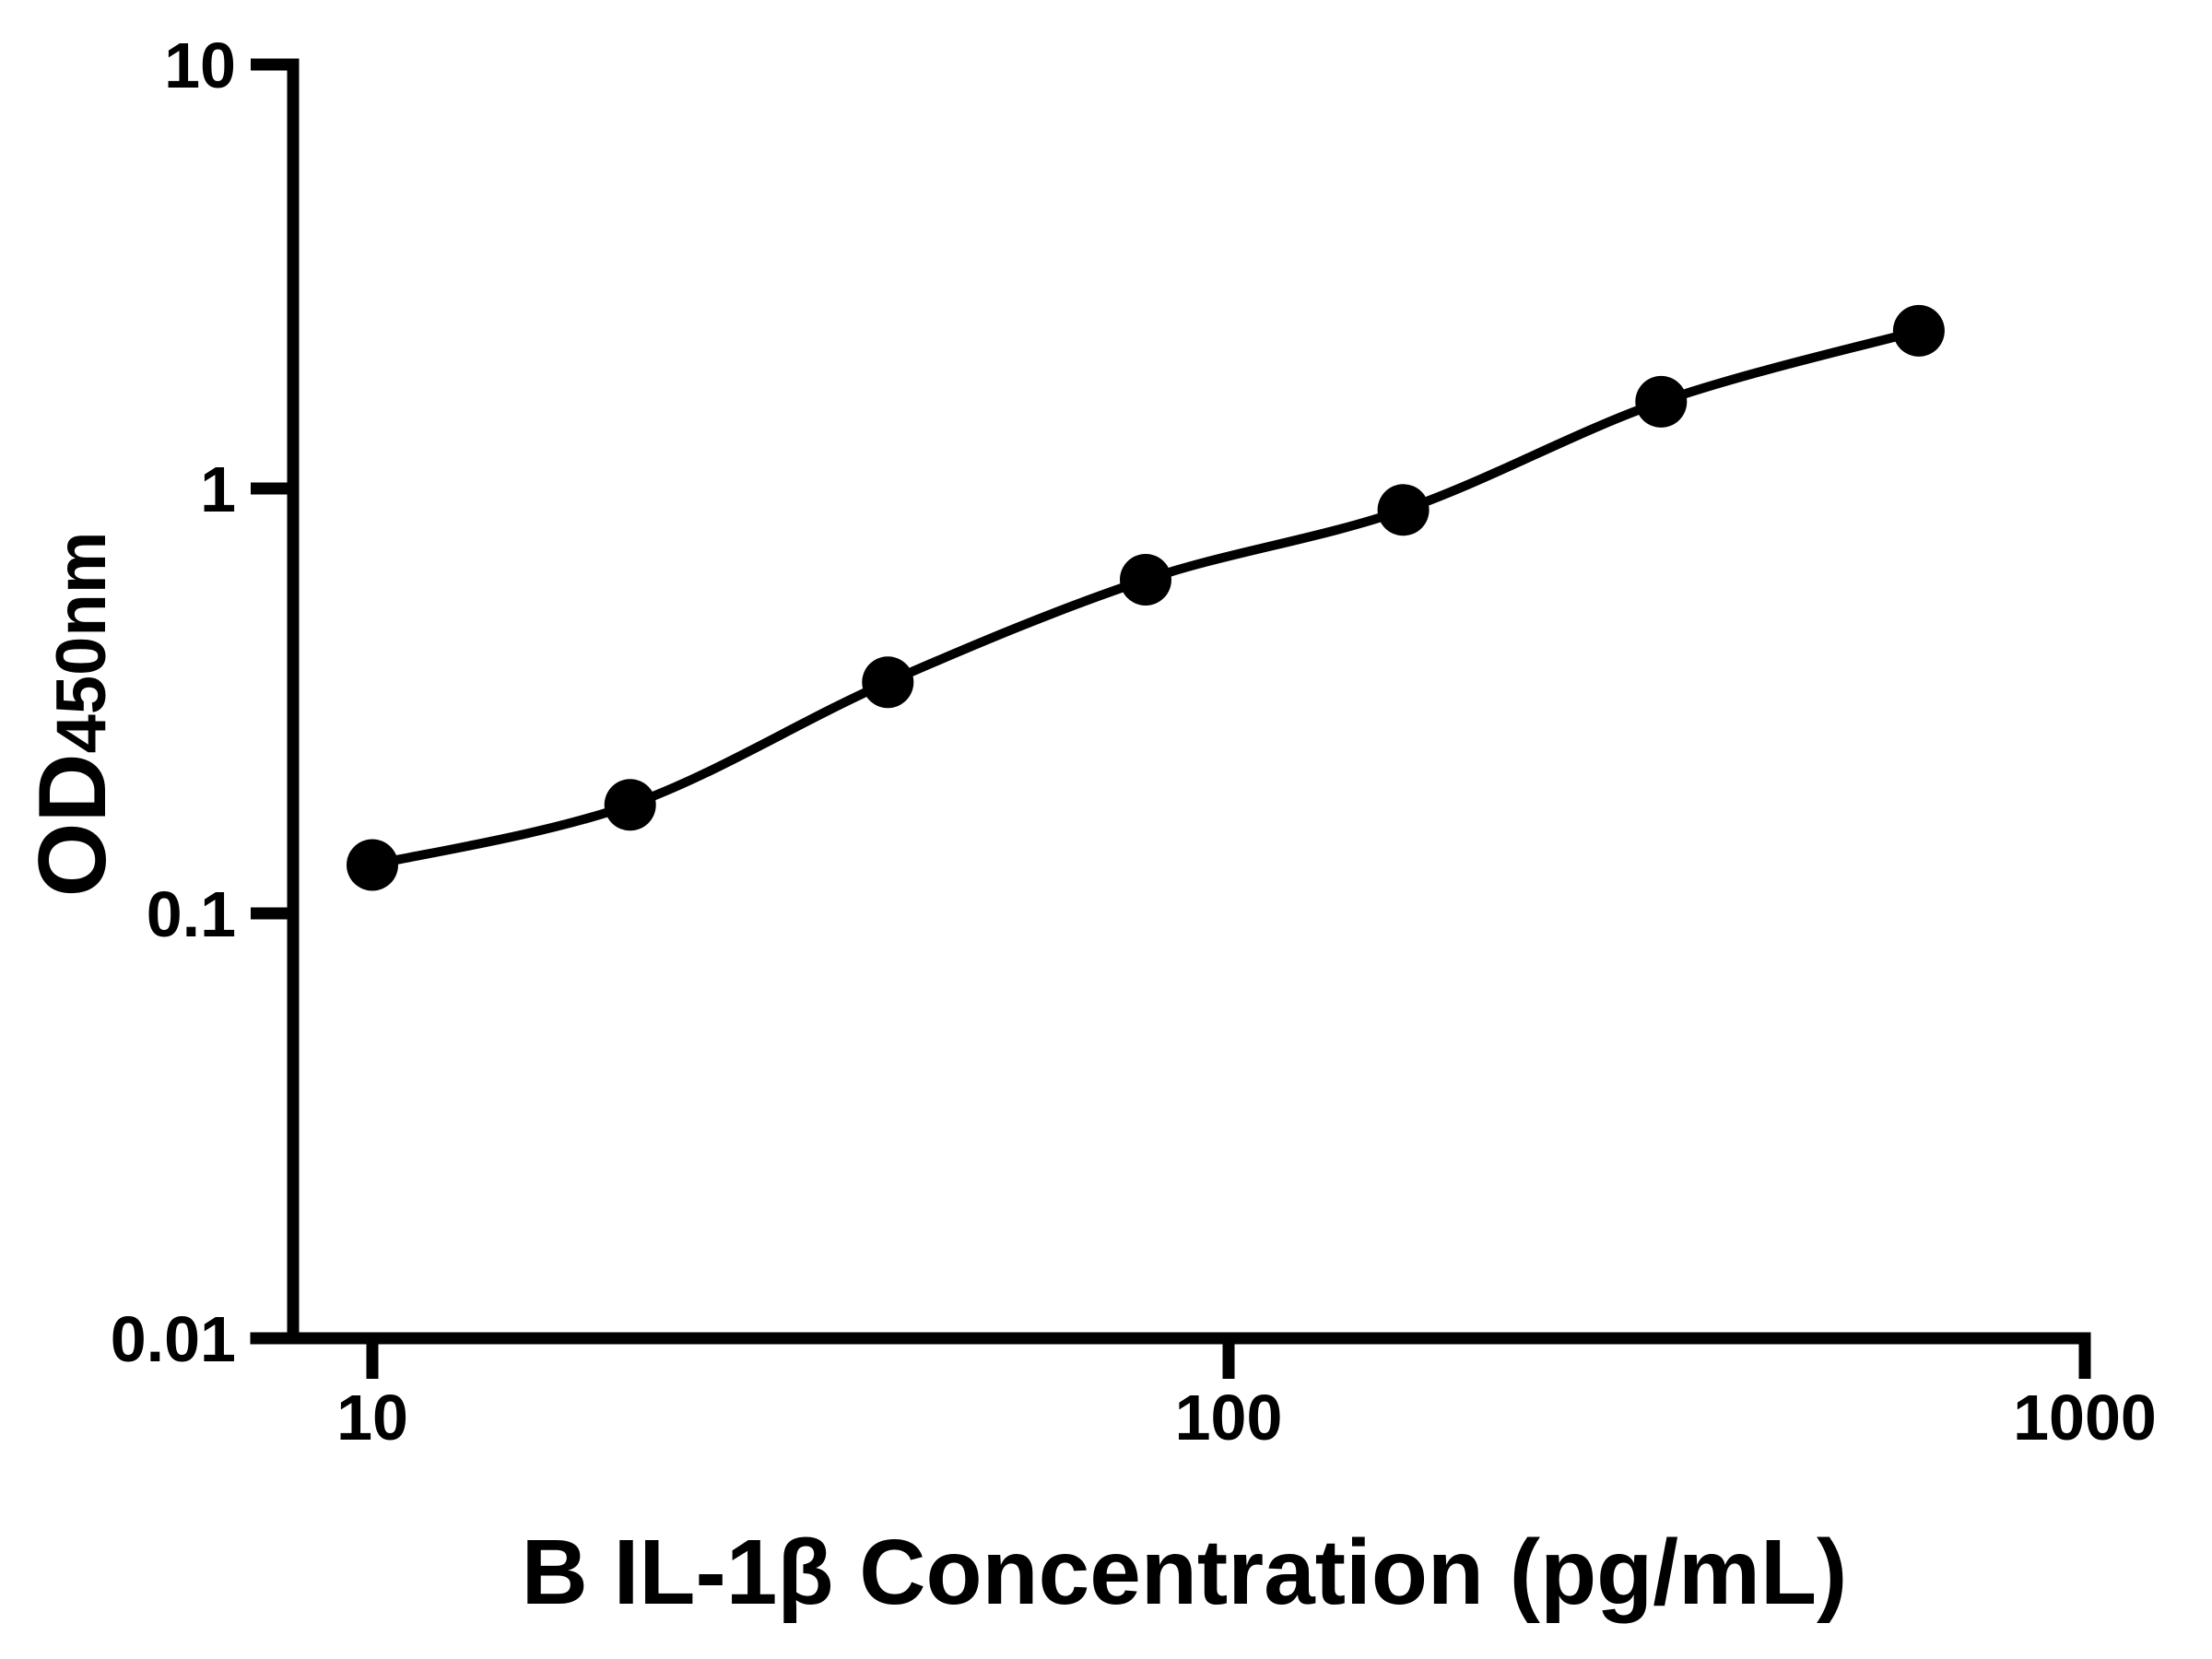 This screenshot has width=2212, height=1659. What do you see at coordinates (272, 701) in the screenshot?
I see `y-axis-ticks` at bounding box center [272, 701].